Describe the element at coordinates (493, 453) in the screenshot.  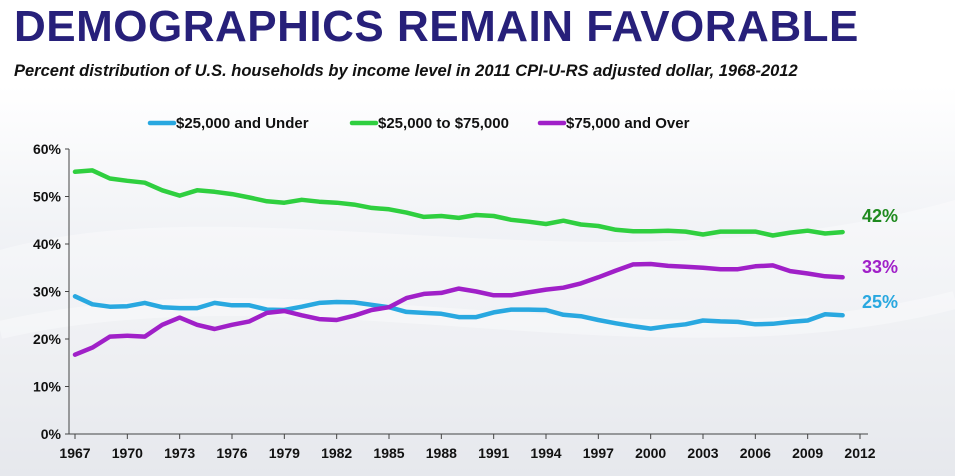
I see `x-tick-label: 1991` at that location.